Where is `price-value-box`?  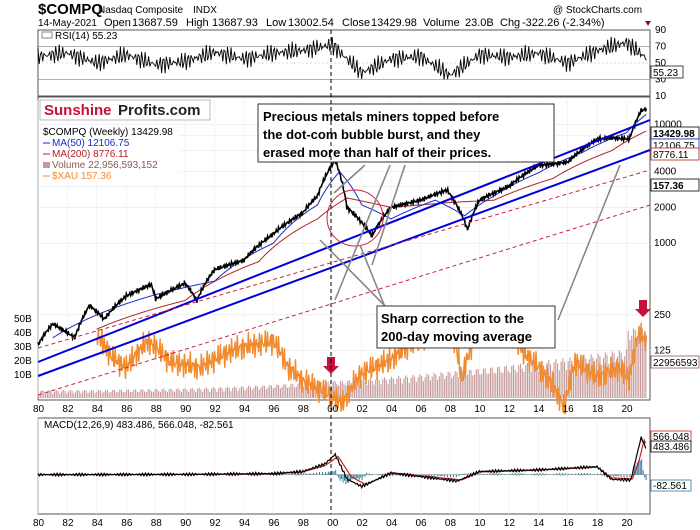 price-value-box is located at coordinates (675, 185).